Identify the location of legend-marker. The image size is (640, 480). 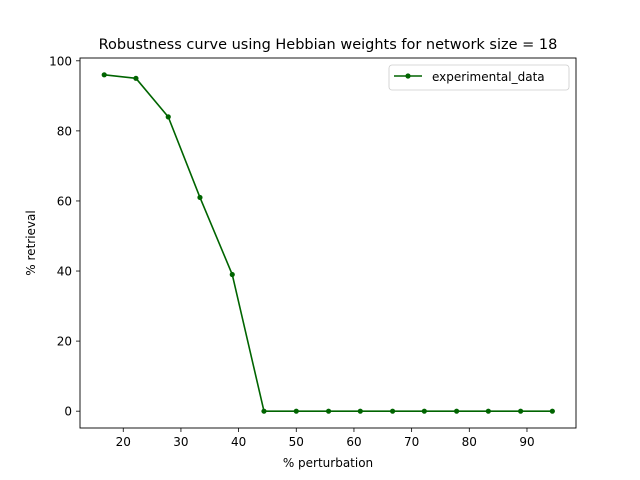
(408, 76).